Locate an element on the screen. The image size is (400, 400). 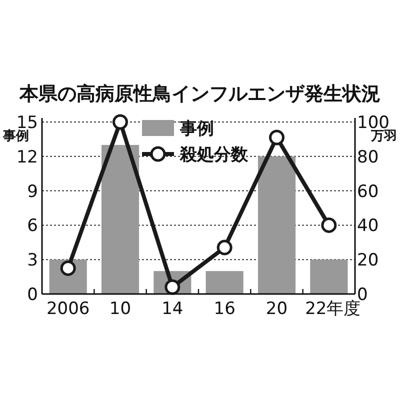
y2-tick-label: 40 is located at coordinates (368, 226).